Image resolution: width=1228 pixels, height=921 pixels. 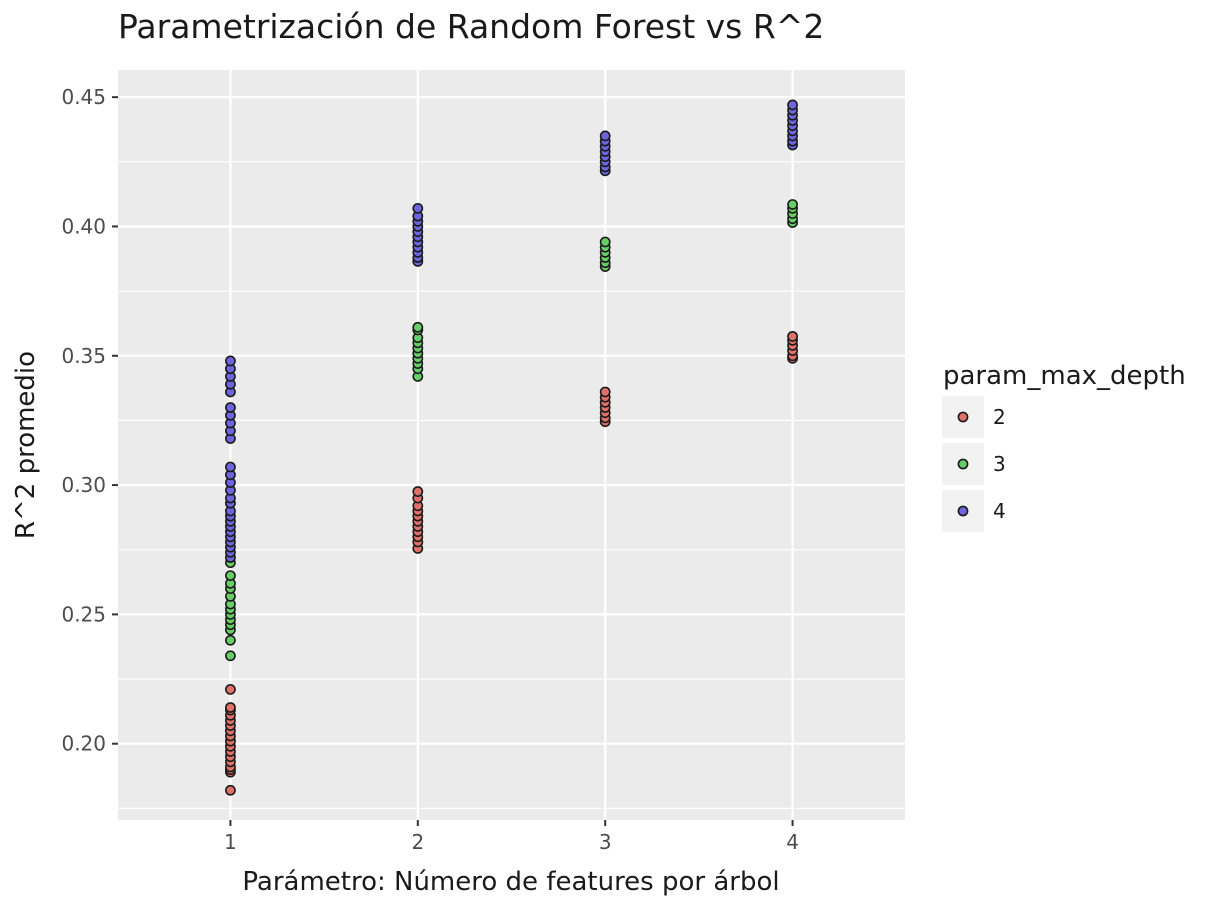 I want to click on y-tick-label: 0.40, so click(x=83, y=226).